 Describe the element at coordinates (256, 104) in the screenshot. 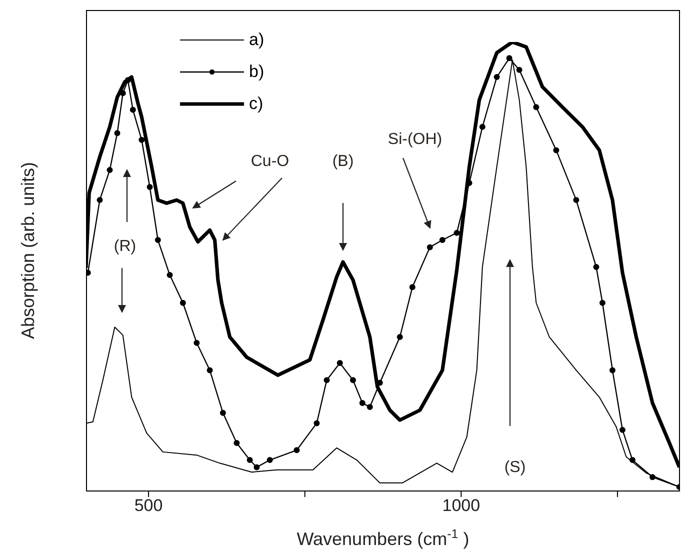

I see `legend-label: c)` at that location.